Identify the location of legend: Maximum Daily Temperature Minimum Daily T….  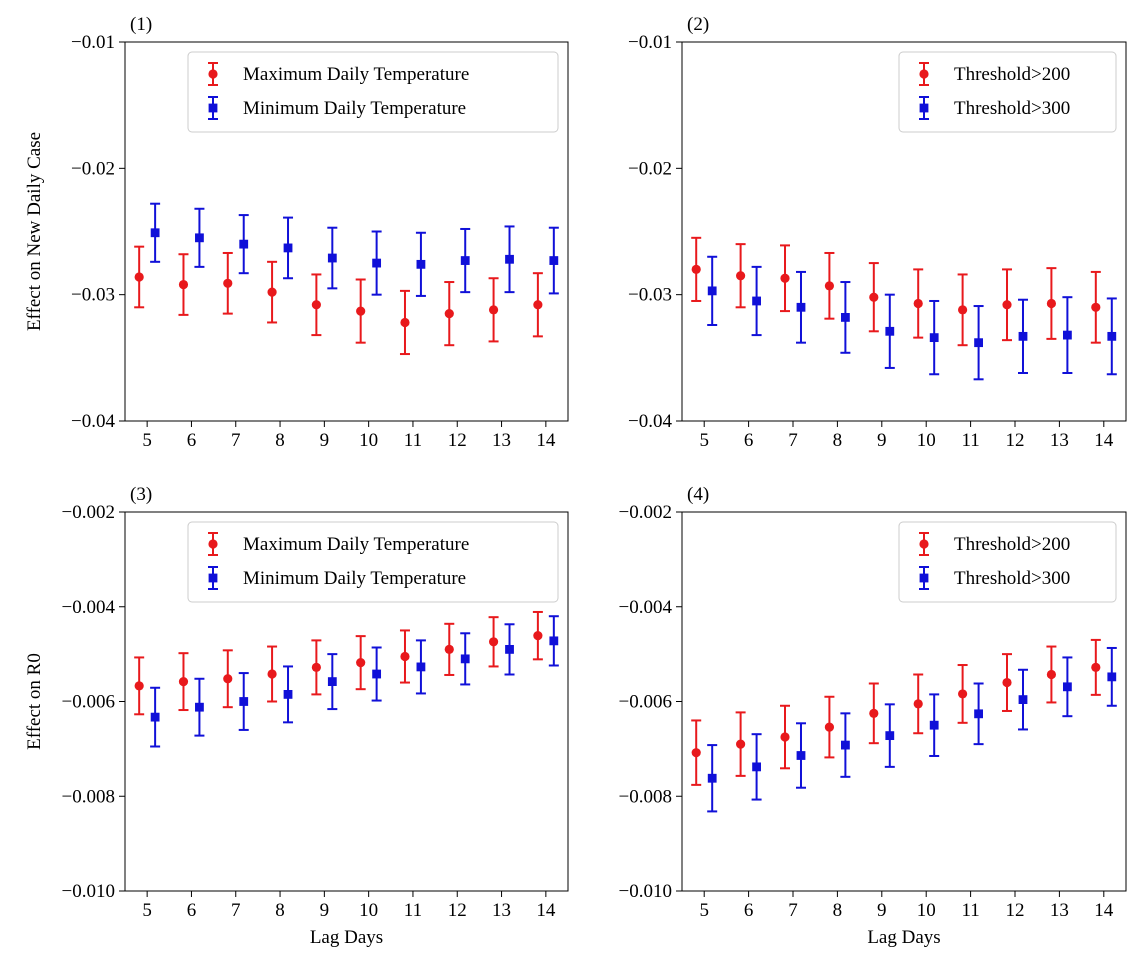
(373, 562).